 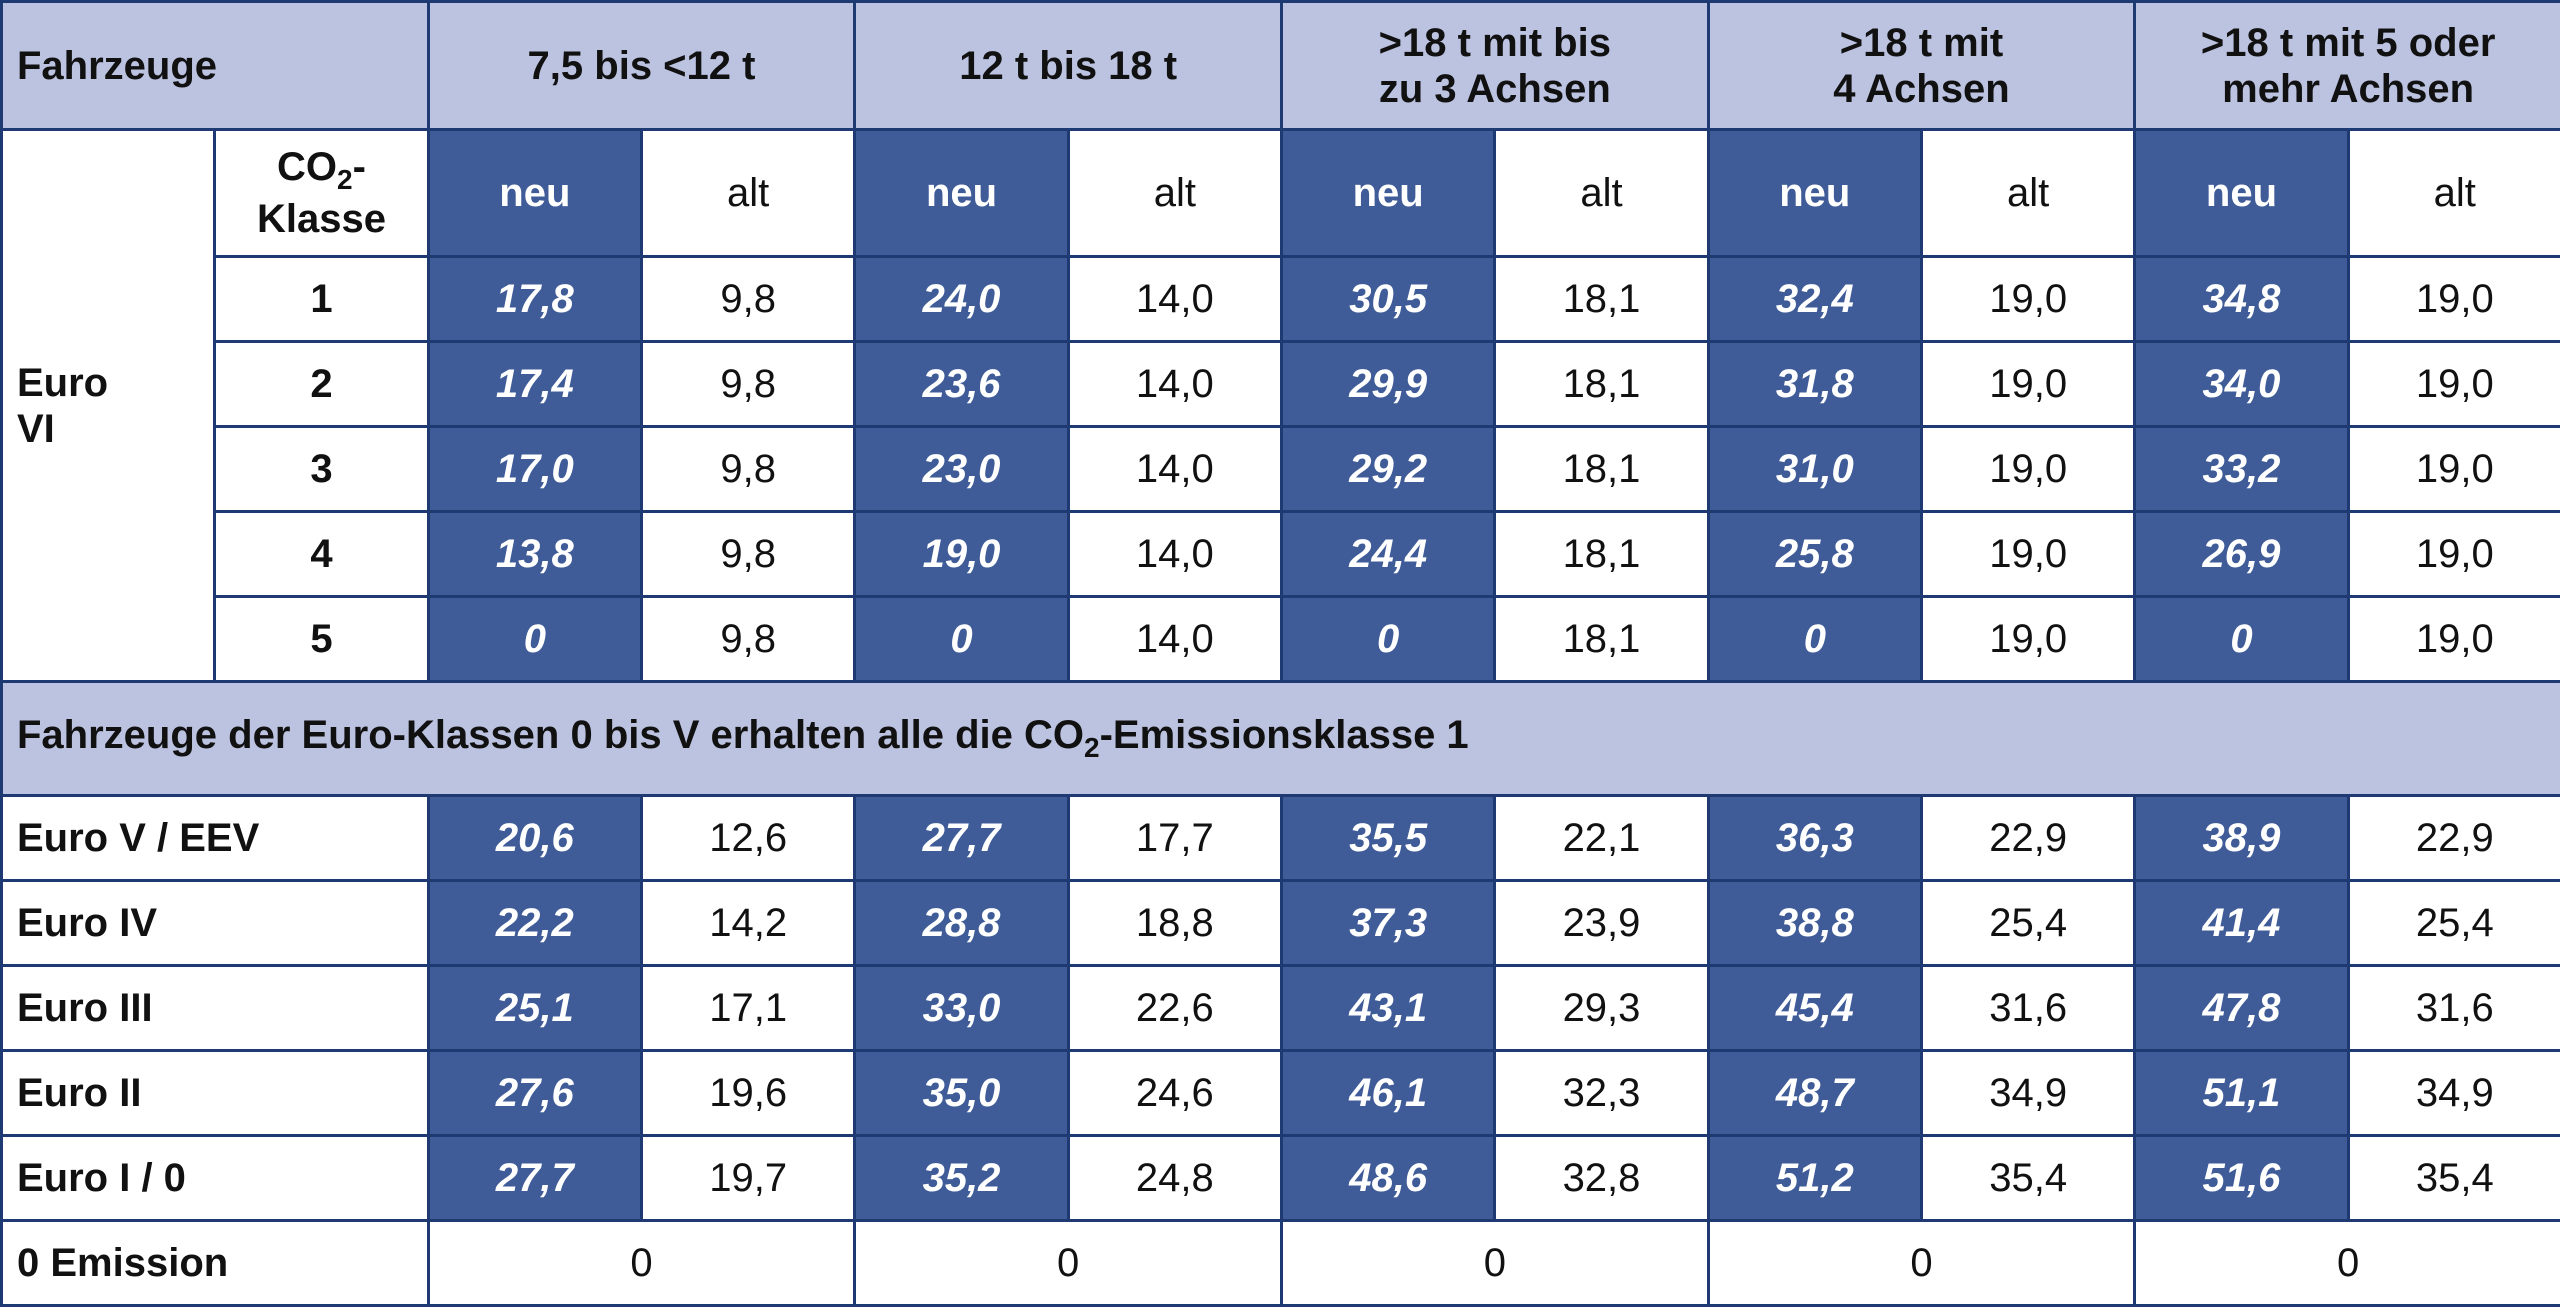 What do you see at coordinates (1388, 554) in the screenshot?
I see `new-value: 24,4` at bounding box center [1388, 554].